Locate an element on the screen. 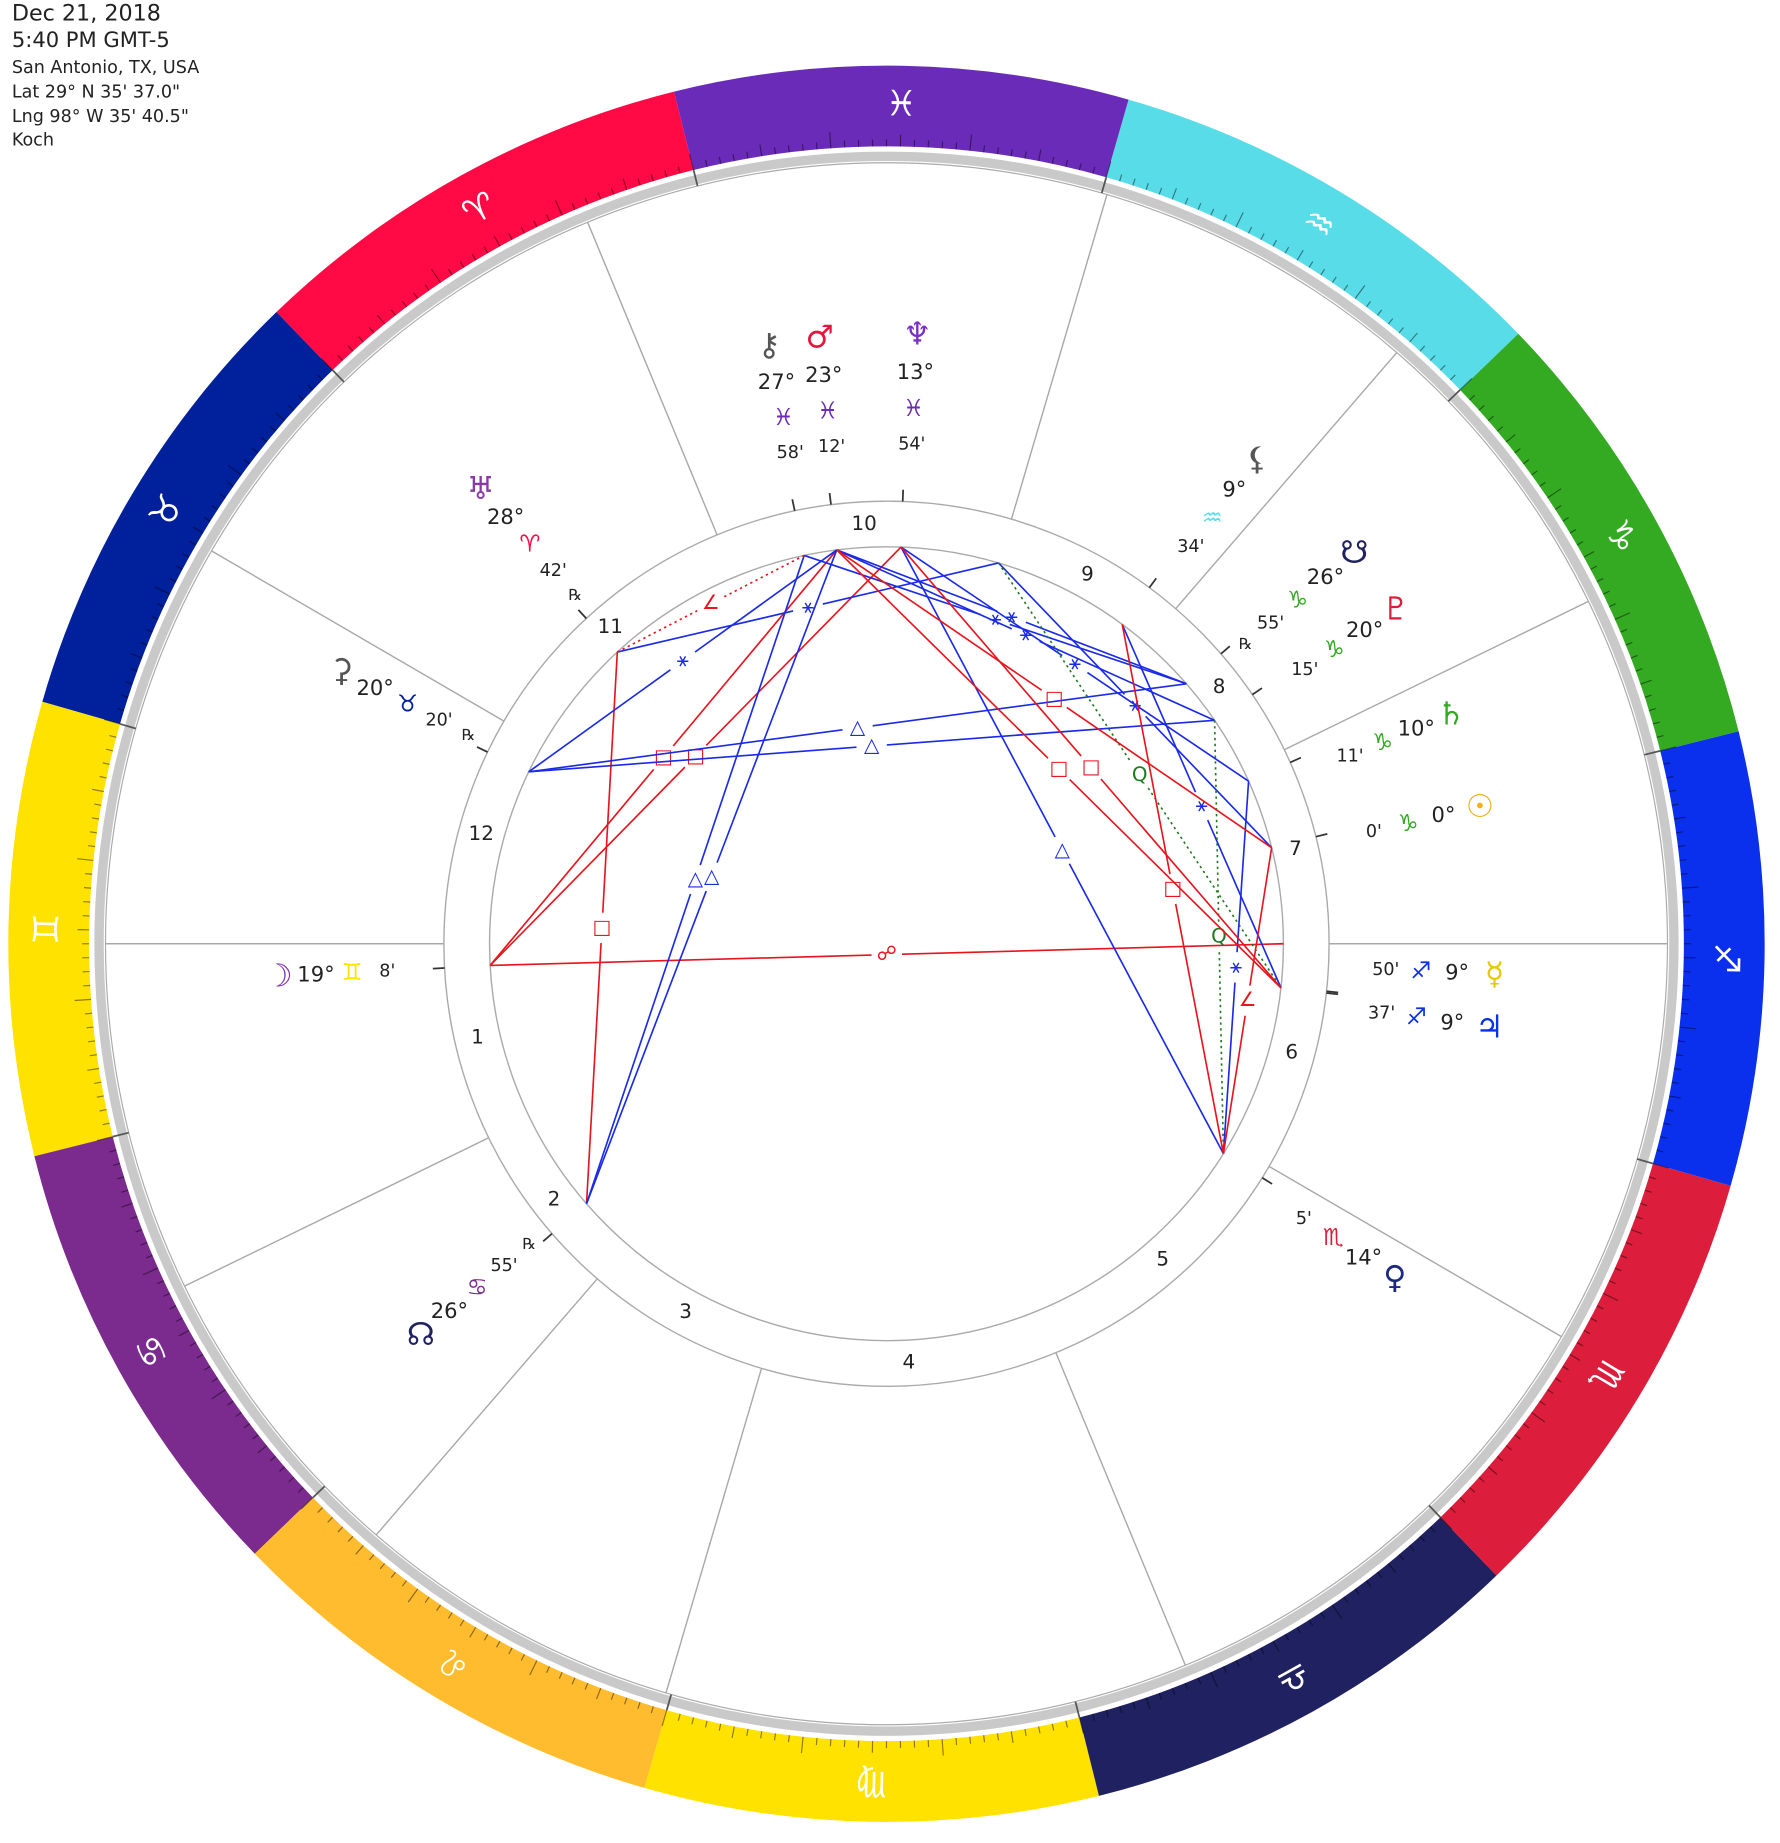 The image size is (1780, 1843). planet-minute: 0' is located at coordinates (1374, 832).